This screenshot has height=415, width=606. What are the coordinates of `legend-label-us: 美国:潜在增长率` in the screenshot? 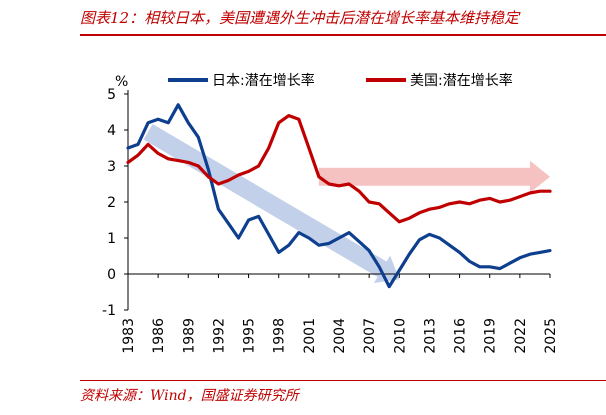 It's located at (461, 80).